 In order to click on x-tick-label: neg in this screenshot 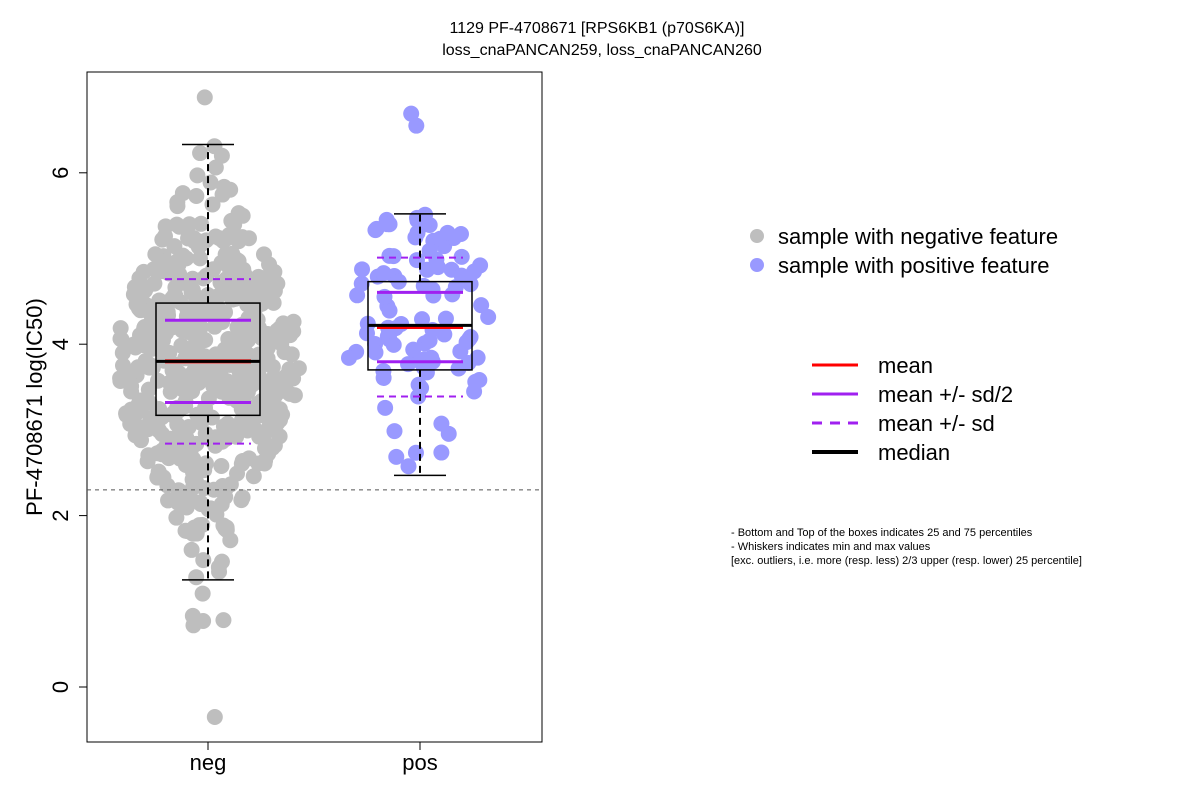, I will do `click(208, 762)`.